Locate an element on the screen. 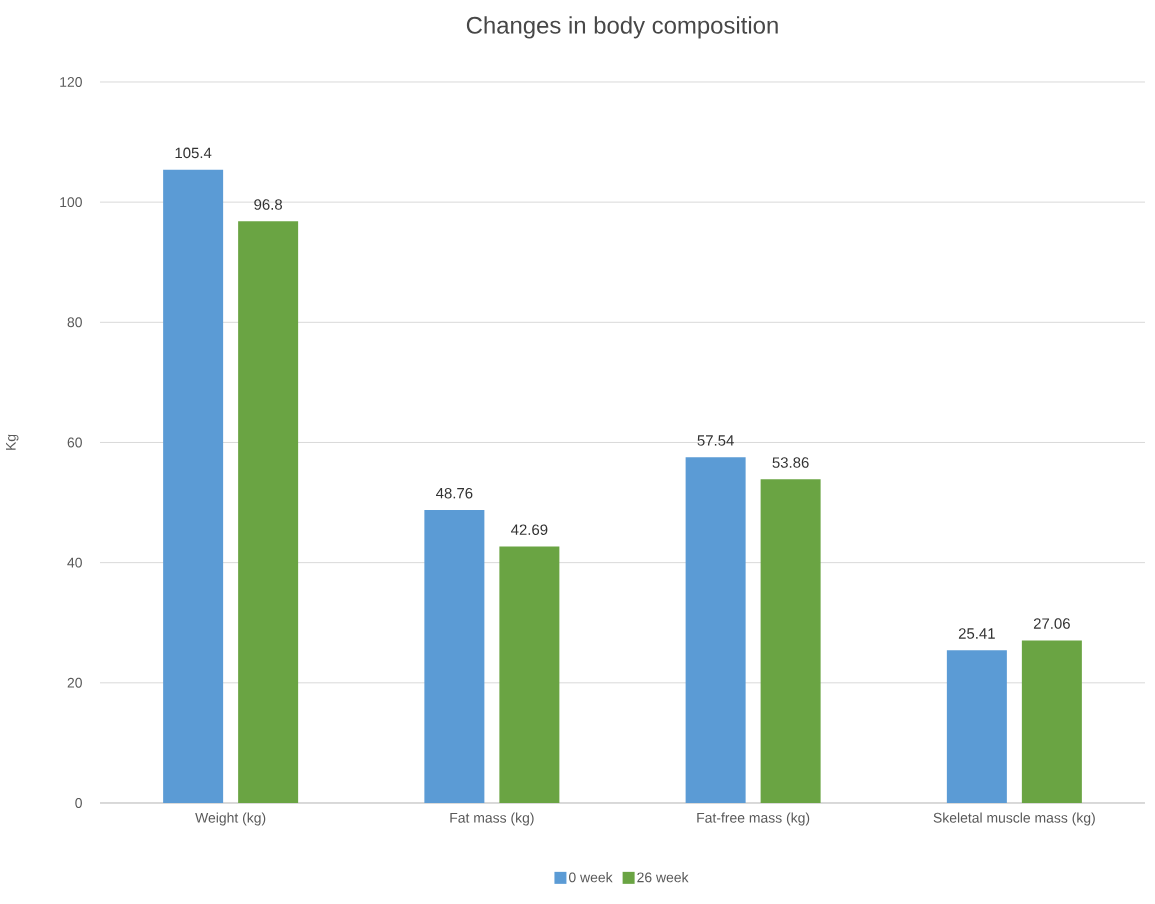 Image resolution: width=1155 pixels, height=904 pixels. y-tick-label: 20 is located at coordinates (74, 682).